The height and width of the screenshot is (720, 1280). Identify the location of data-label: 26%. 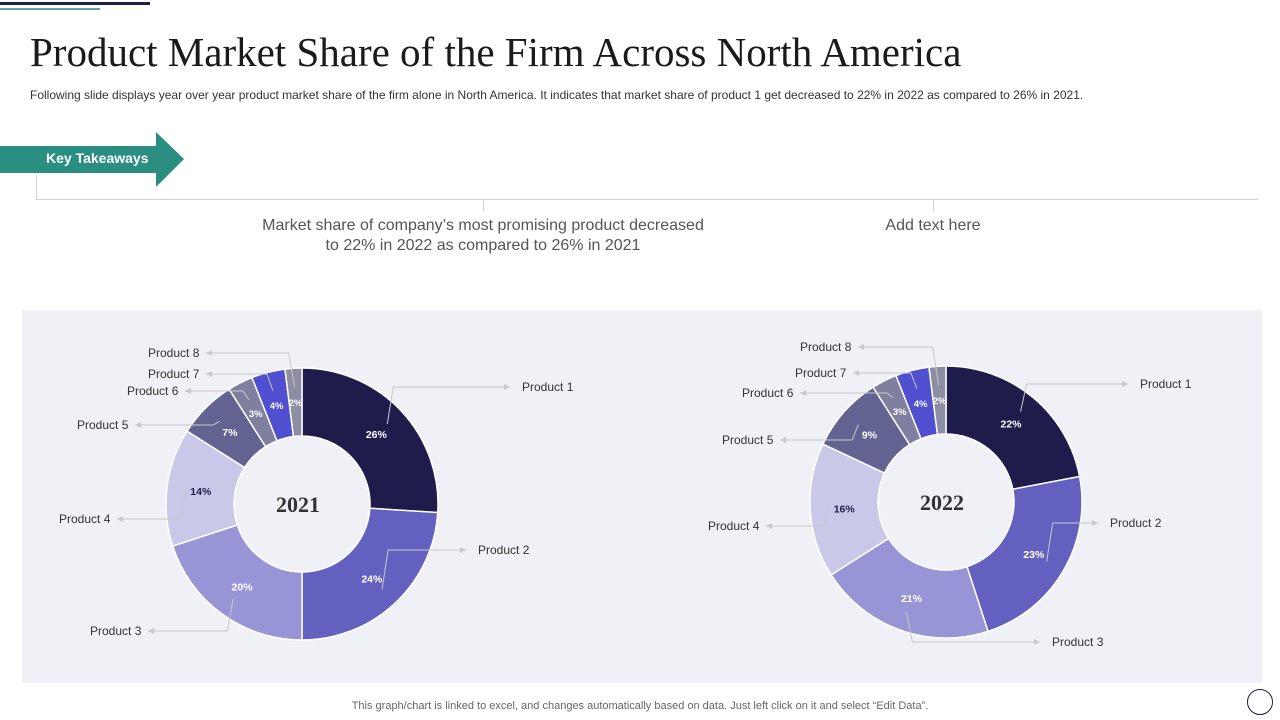
(377, 435).